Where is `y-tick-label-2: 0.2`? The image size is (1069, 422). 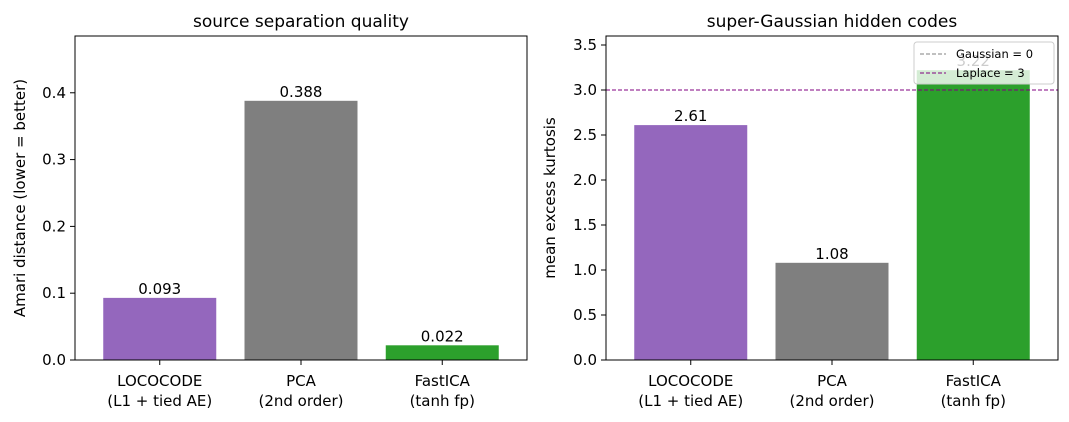
y-tick-label-2: 0.2 is located at coordinates (54, 226).